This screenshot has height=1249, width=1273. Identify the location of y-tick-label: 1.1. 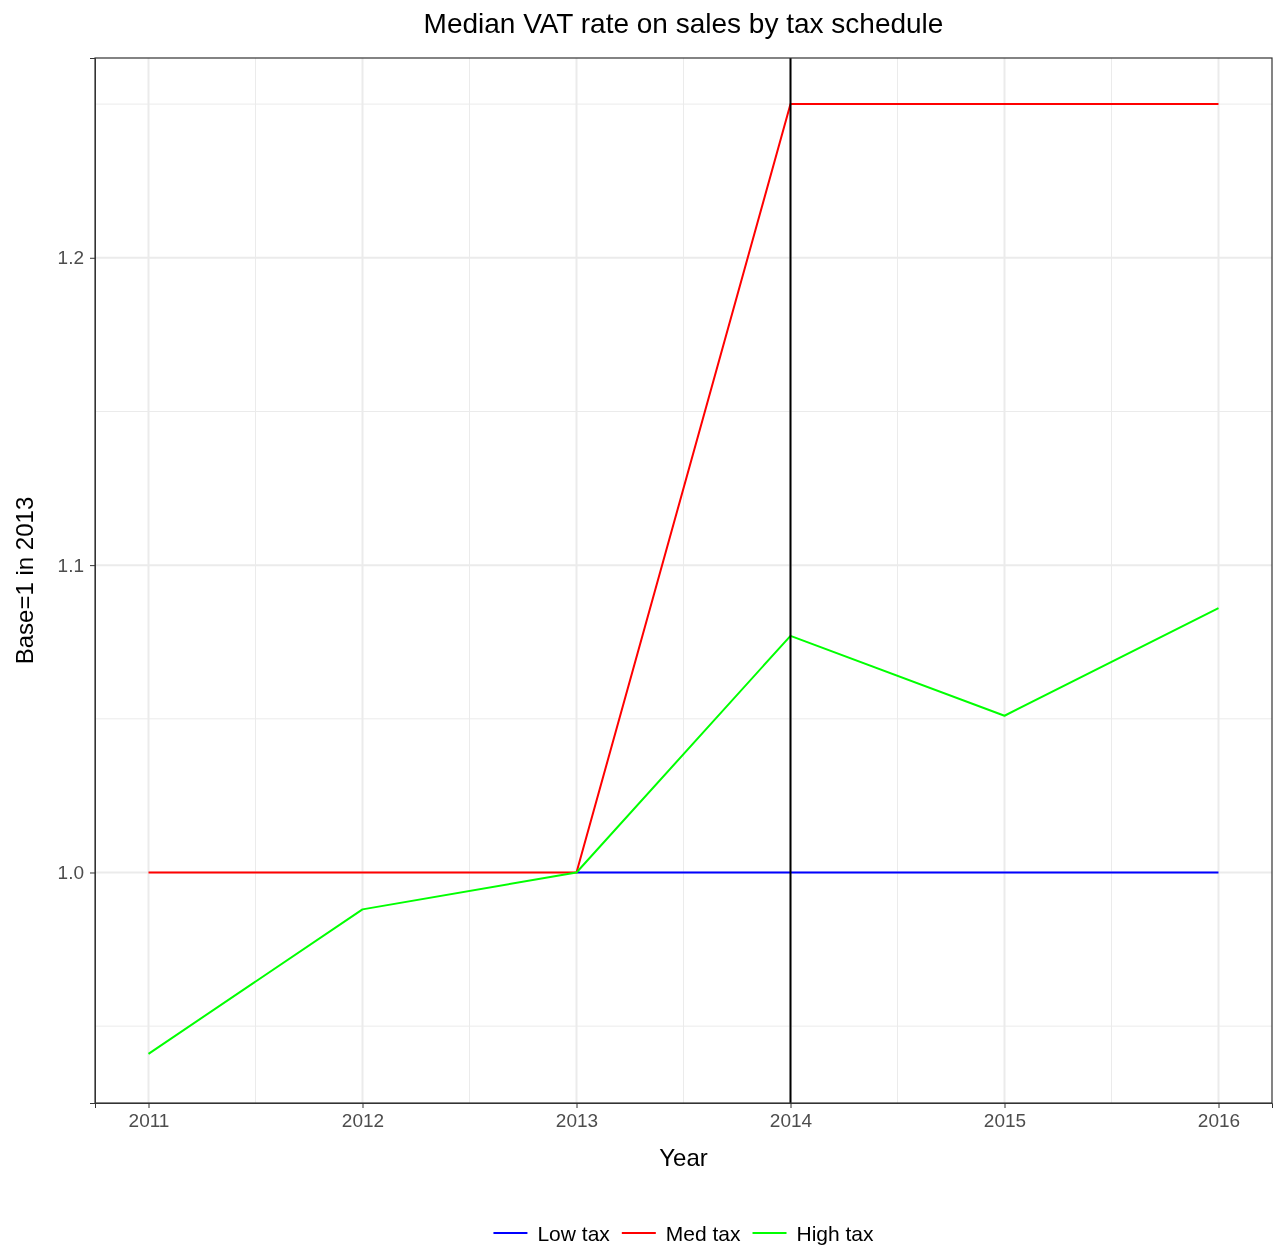
(70, 565).